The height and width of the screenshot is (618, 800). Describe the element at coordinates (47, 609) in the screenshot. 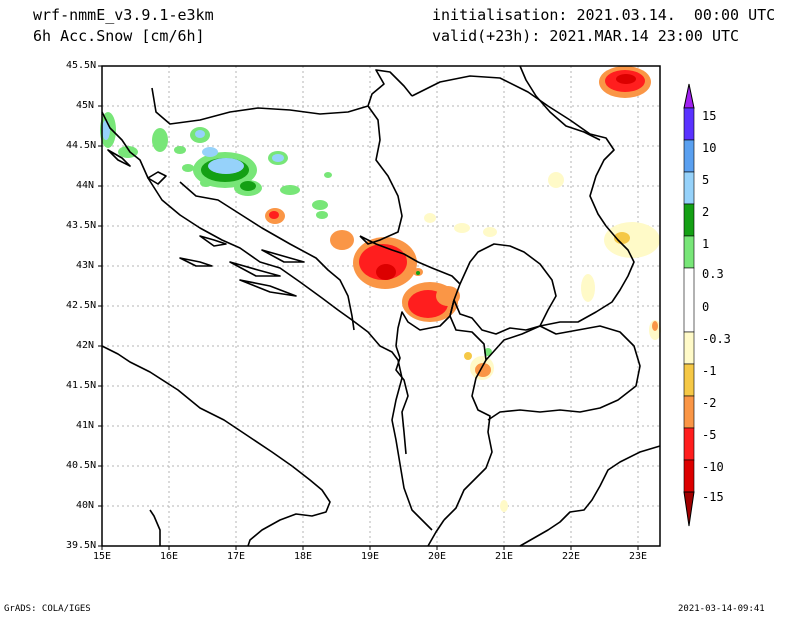

I see `footer-credit: GrADS: COLA/IGES` at that location.